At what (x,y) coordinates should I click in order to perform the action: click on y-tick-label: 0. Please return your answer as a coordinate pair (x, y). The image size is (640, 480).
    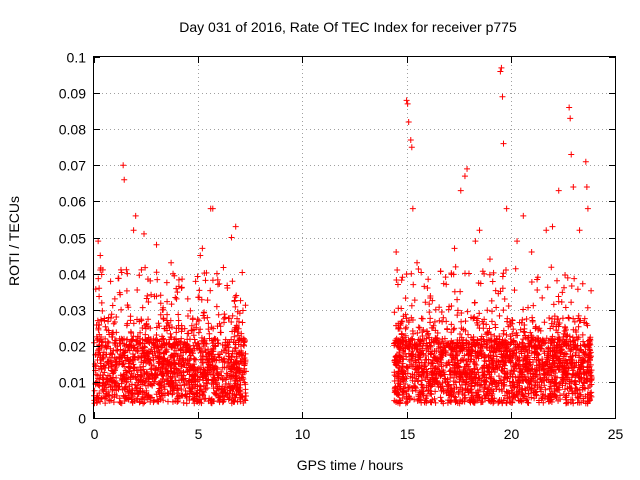
    Looking at the image, I should click on (82, 419).